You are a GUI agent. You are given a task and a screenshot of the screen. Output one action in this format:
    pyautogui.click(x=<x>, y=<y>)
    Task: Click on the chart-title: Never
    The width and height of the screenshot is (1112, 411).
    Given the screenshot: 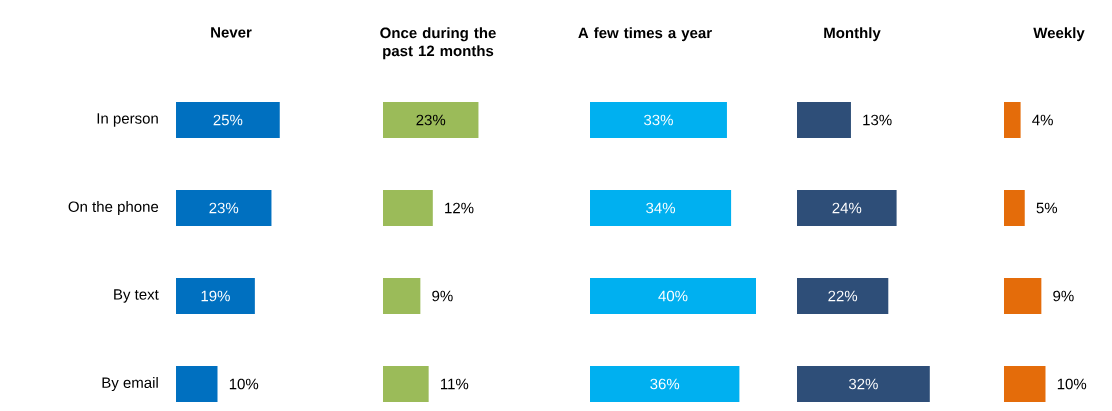 What is the action you would take?
    pyautogui.click(x=231, y=32)
    